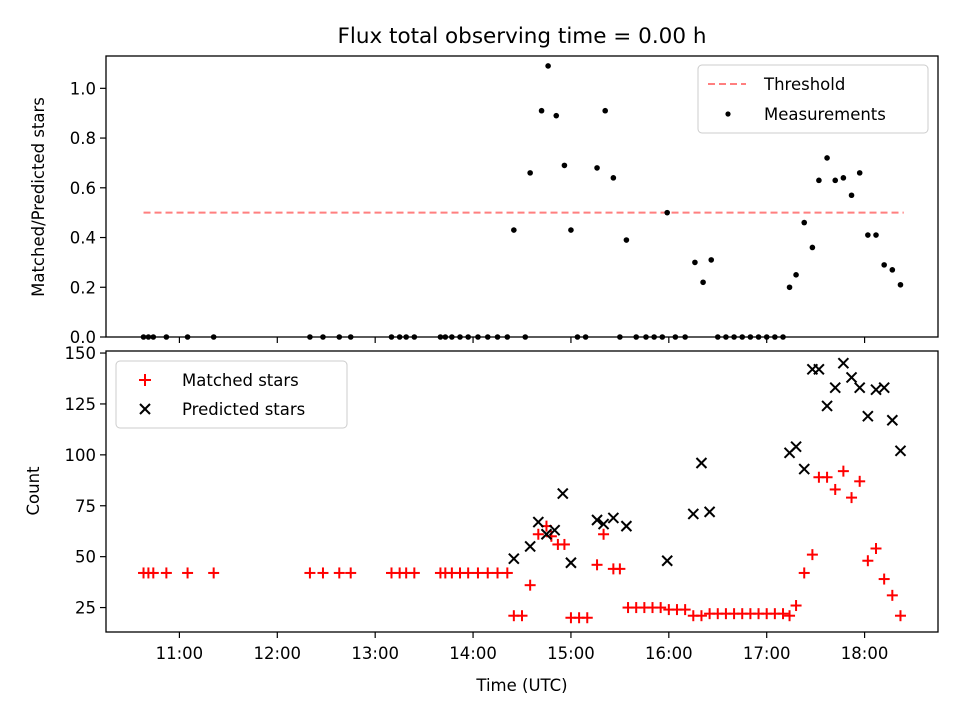 The height and width of the screenshot is (720, 960). Describe the element at coordinates (375, 653) in the screenshot. I see `x-tick-label: 13:00` at that location.